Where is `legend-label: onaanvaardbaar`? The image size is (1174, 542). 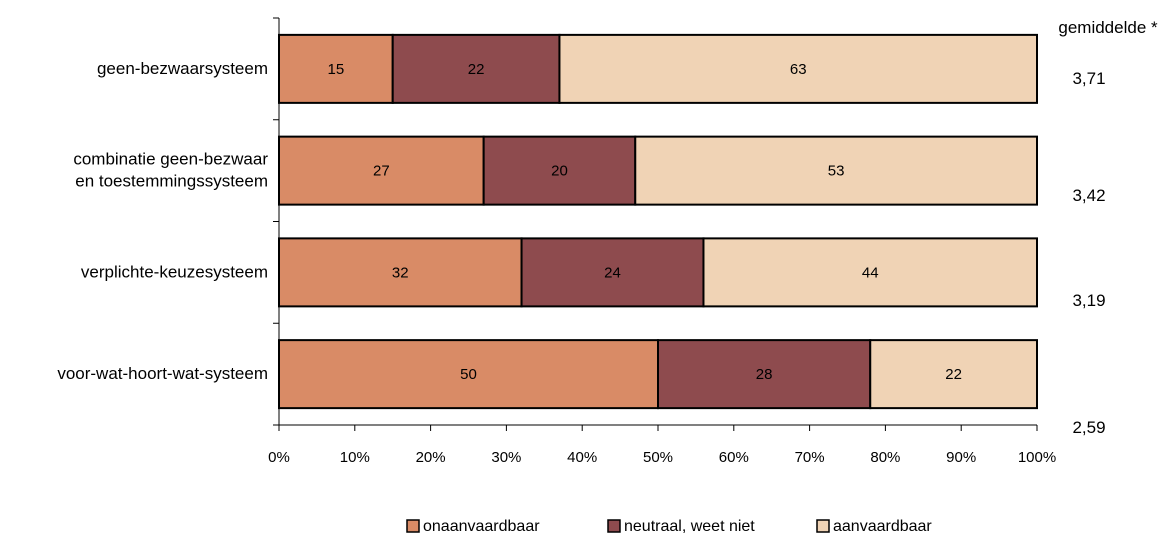
legend-label: onaanvaardbaar is located at coordinates (481, 526).